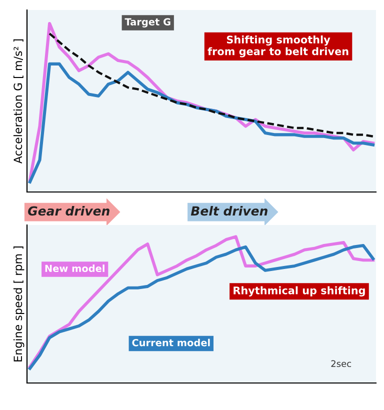 The height and width of the screenshot is (410, 384). I want to click on annotation: 2sec, so click(341, 364).